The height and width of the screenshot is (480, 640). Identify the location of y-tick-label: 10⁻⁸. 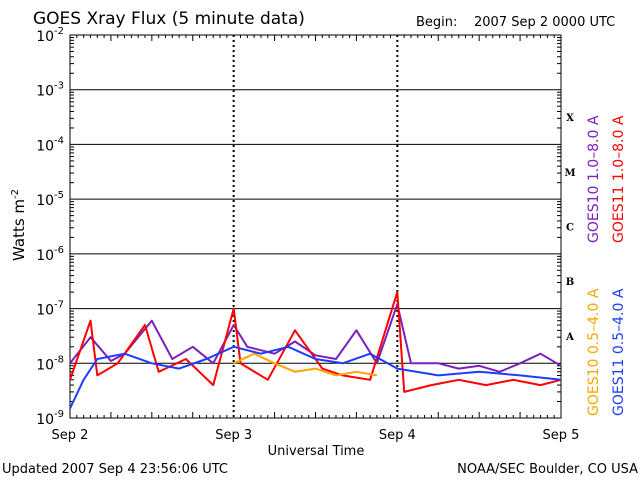
(50, 363).